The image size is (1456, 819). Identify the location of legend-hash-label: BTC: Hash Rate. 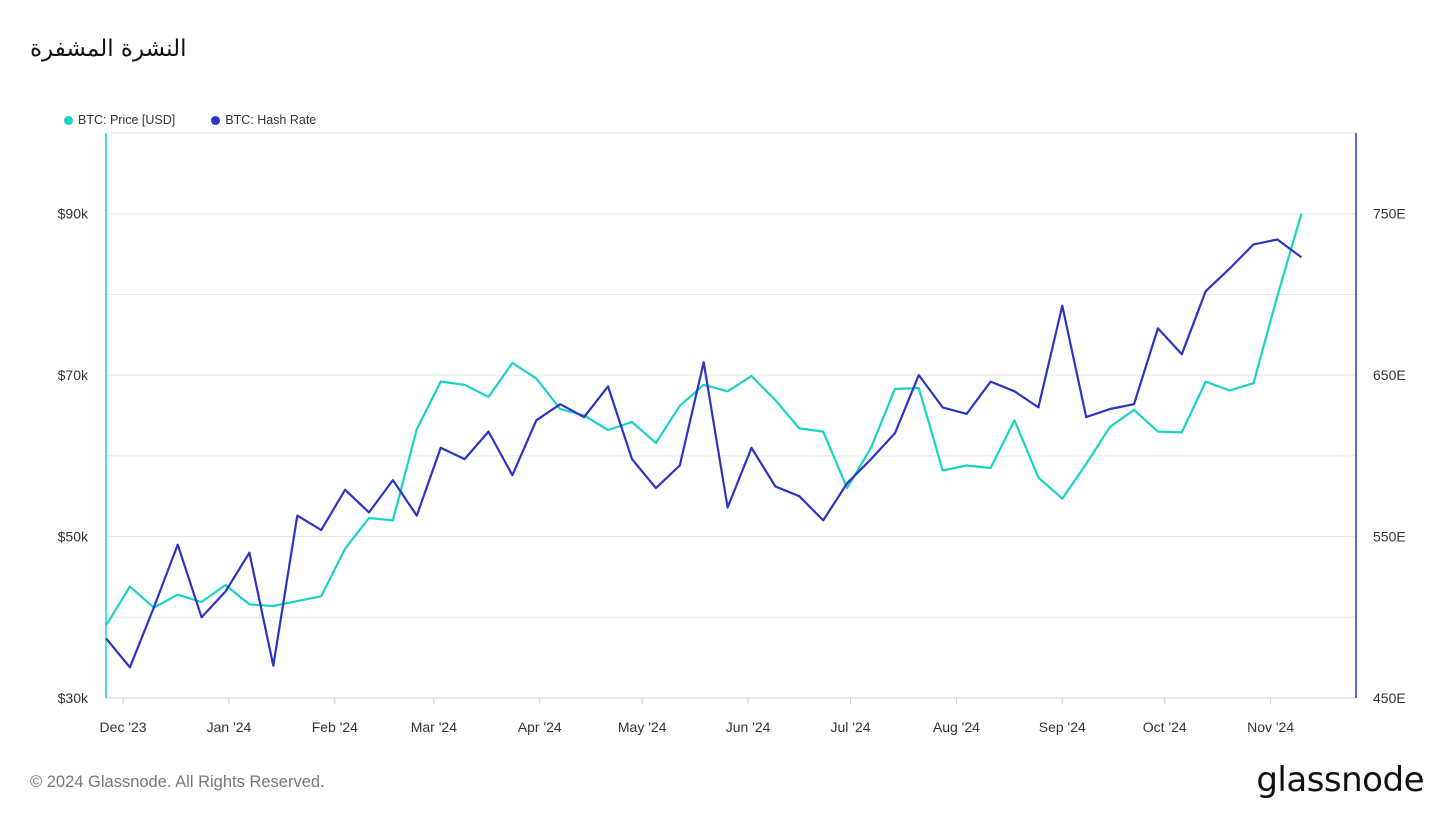
(271, 120).